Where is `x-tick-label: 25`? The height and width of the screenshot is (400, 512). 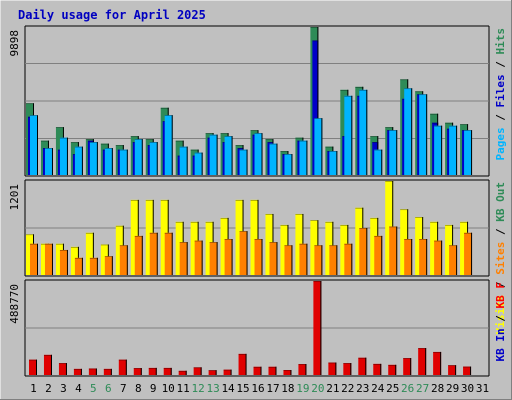
x-tick-label: 25 is located at coordinates (392, 388).